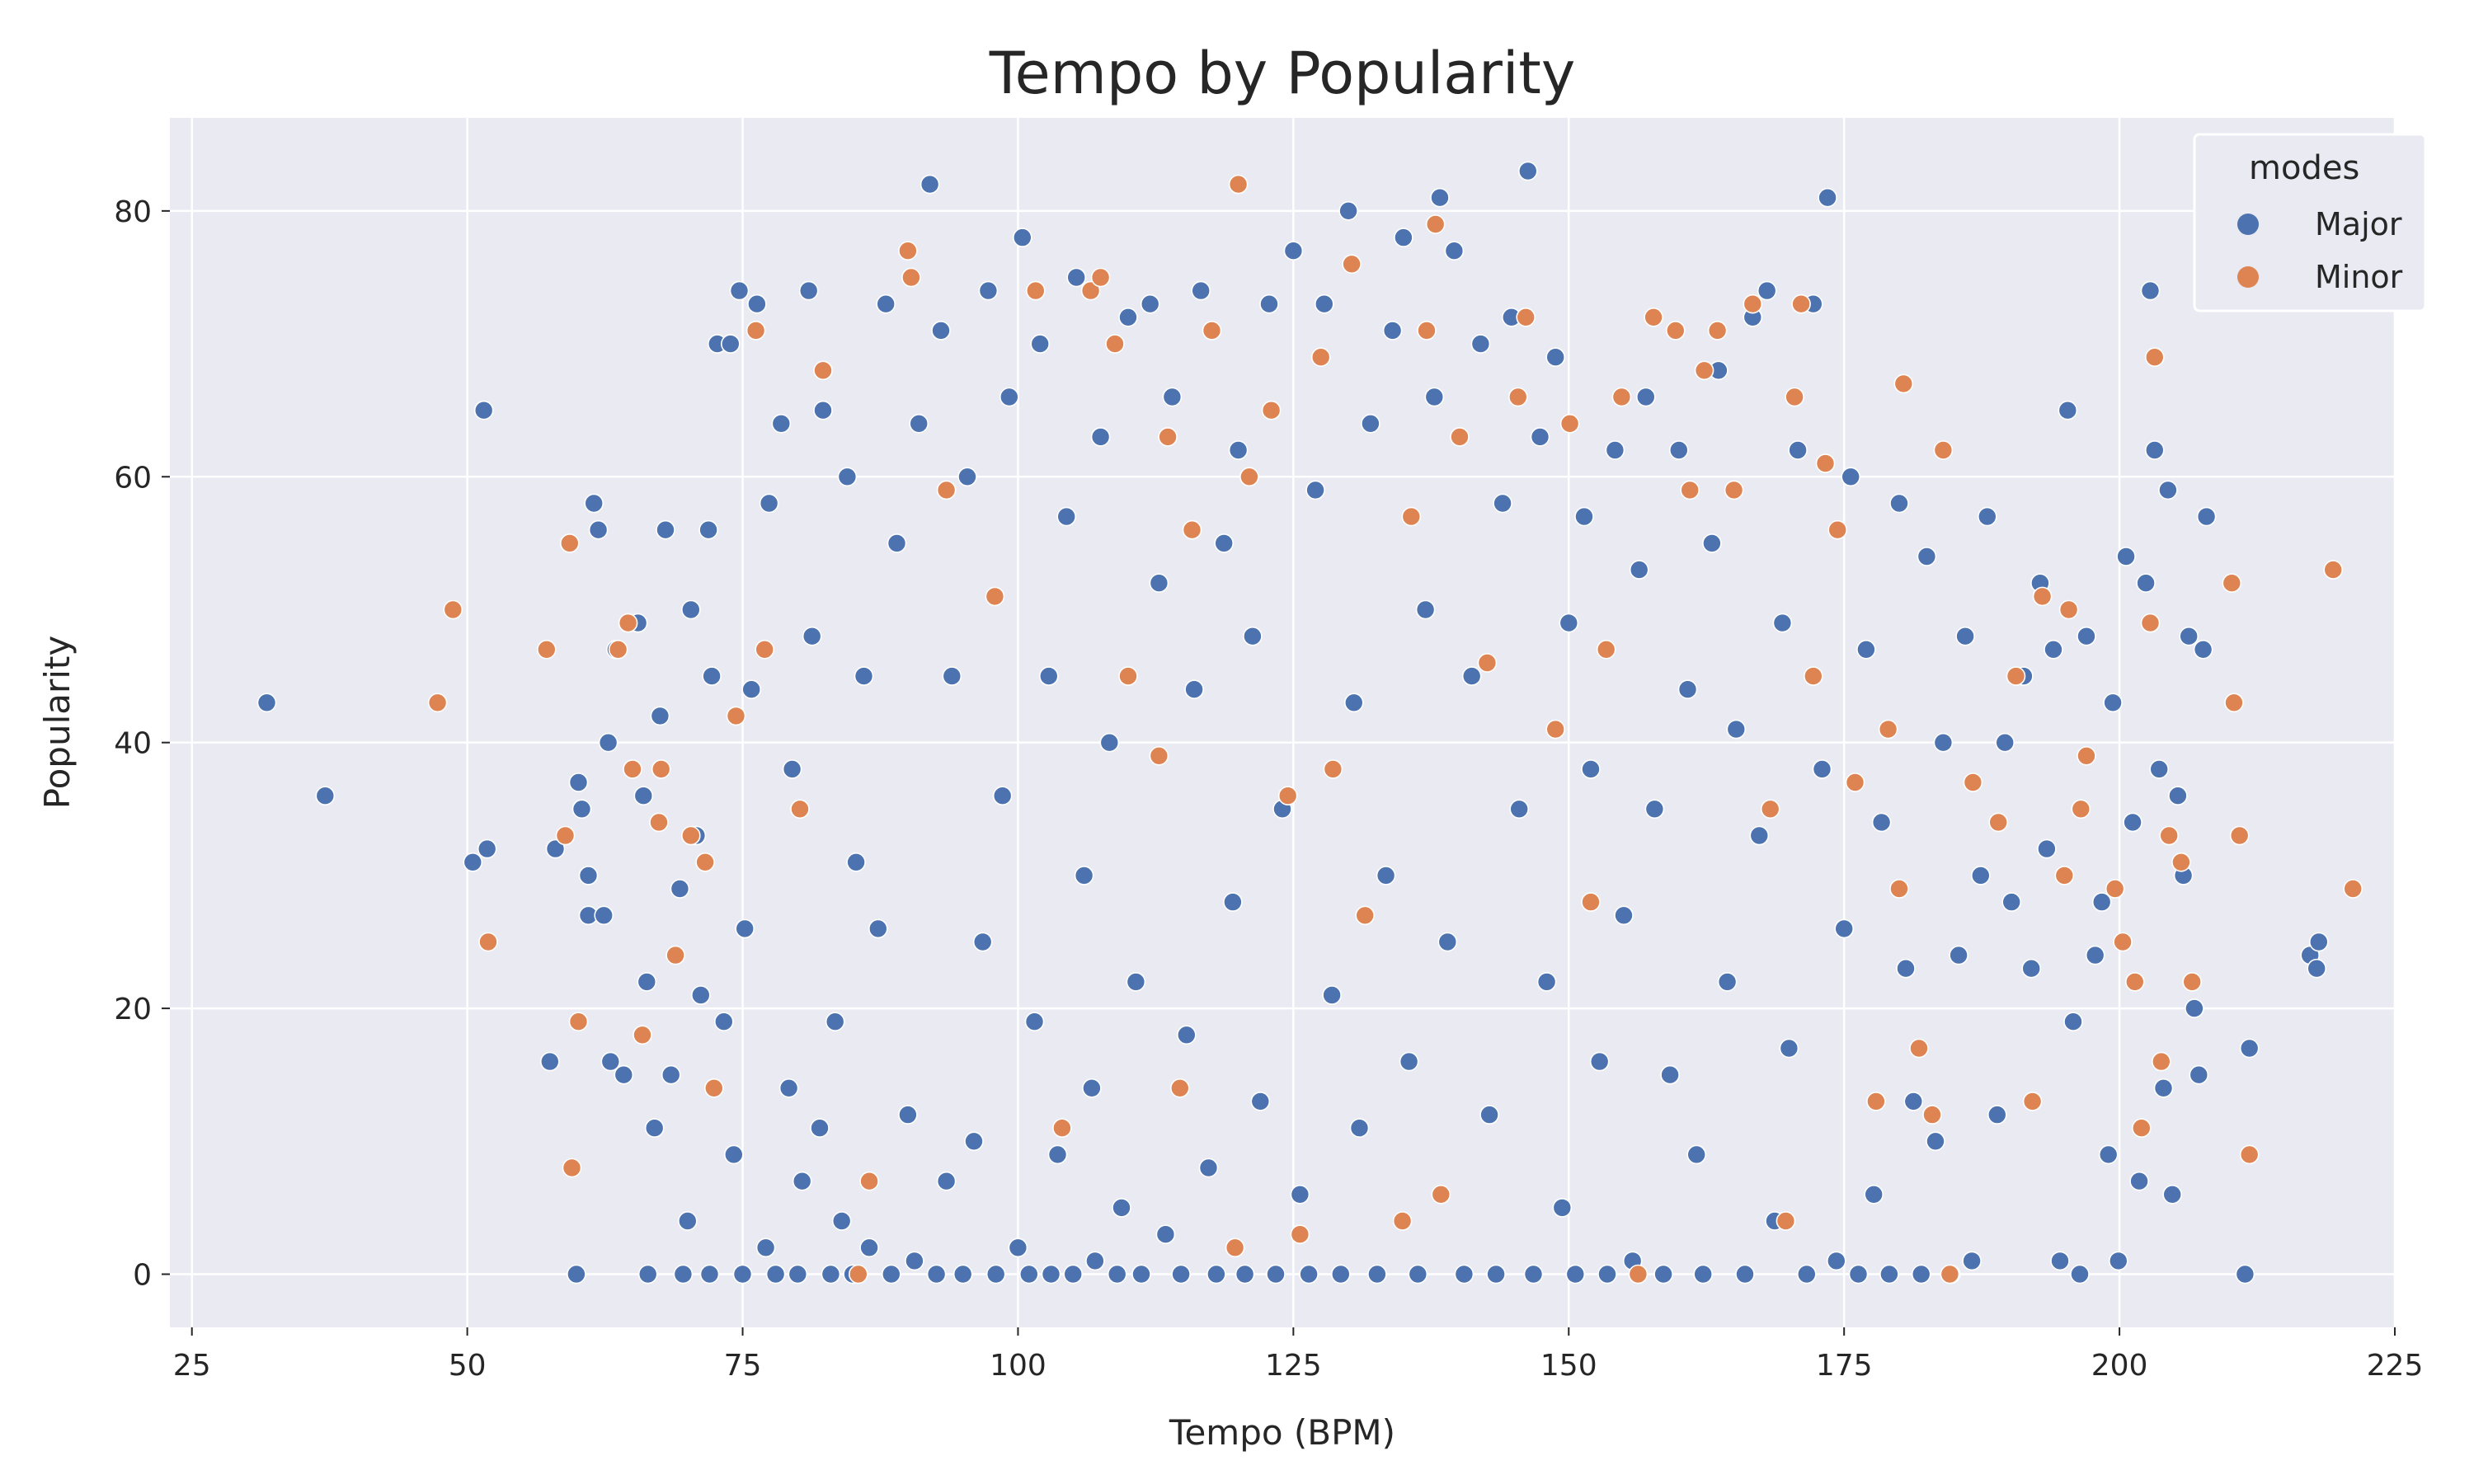 The image size is (2474, 1484). Describe the element at coordinates (192, 1366) in the screenshot. I see `x-tick-label: 25` at that location.